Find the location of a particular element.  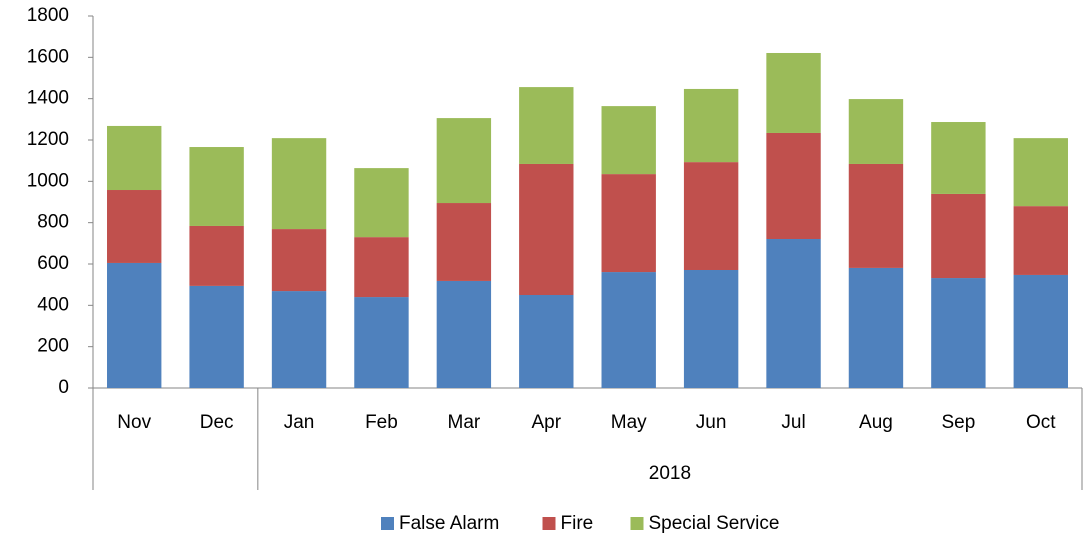

y-tick-label: 600 is located at coordinates (53, 263).